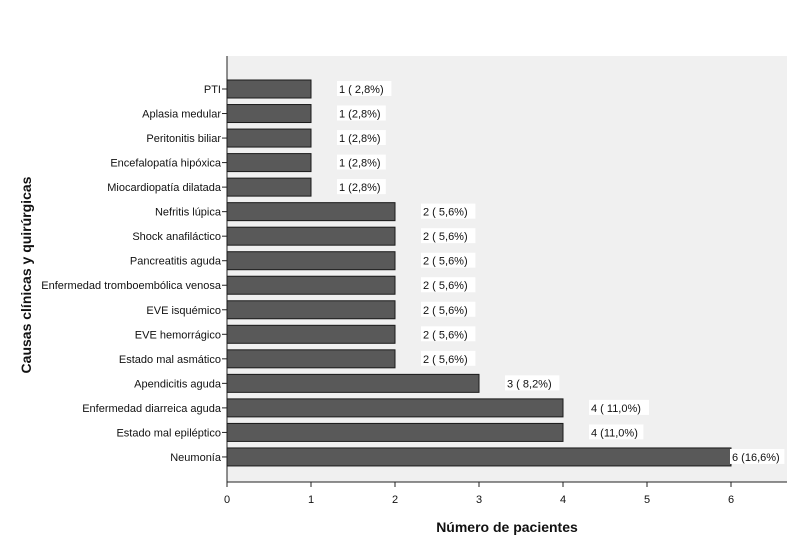  I want to click on category-label: Neumonía, so click(196, 458).